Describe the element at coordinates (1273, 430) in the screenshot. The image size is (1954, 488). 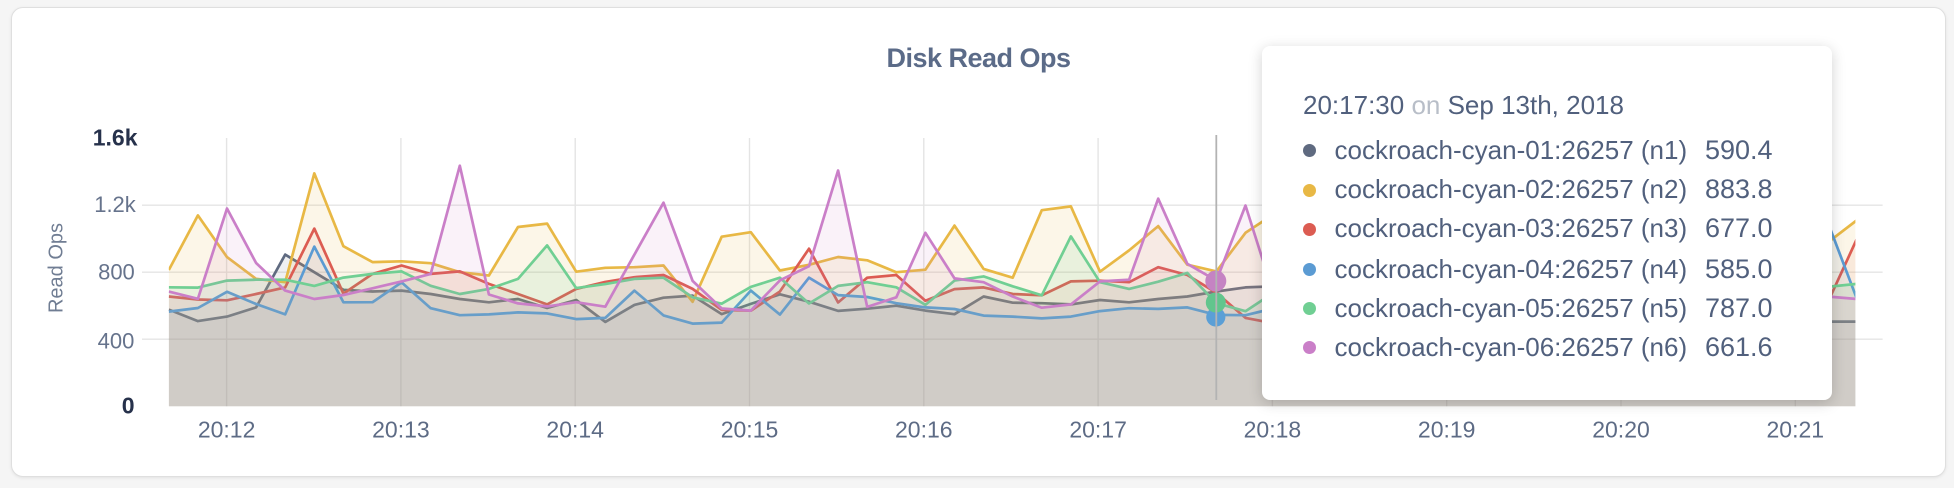
I see `svg-text: 20:18` at that location.